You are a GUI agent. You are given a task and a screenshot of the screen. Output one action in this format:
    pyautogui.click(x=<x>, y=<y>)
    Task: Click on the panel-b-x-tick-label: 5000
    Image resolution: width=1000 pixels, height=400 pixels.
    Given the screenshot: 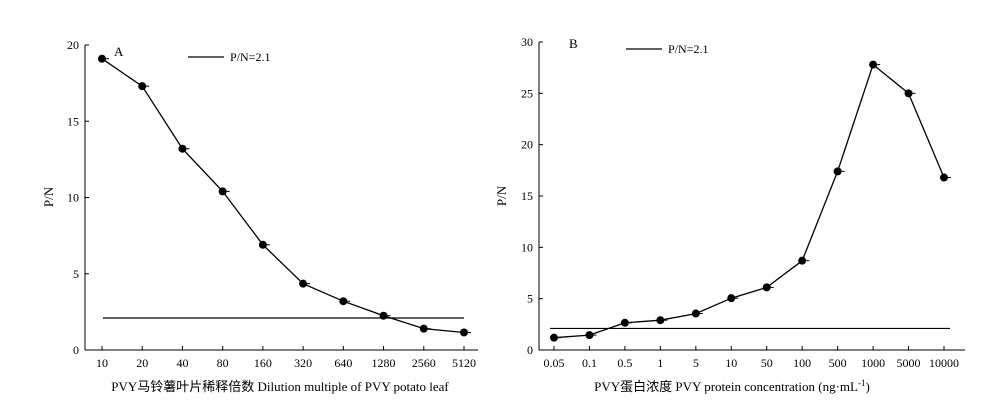 What is the action you would take?
    pyautogui.click(x=909, y=363)
    